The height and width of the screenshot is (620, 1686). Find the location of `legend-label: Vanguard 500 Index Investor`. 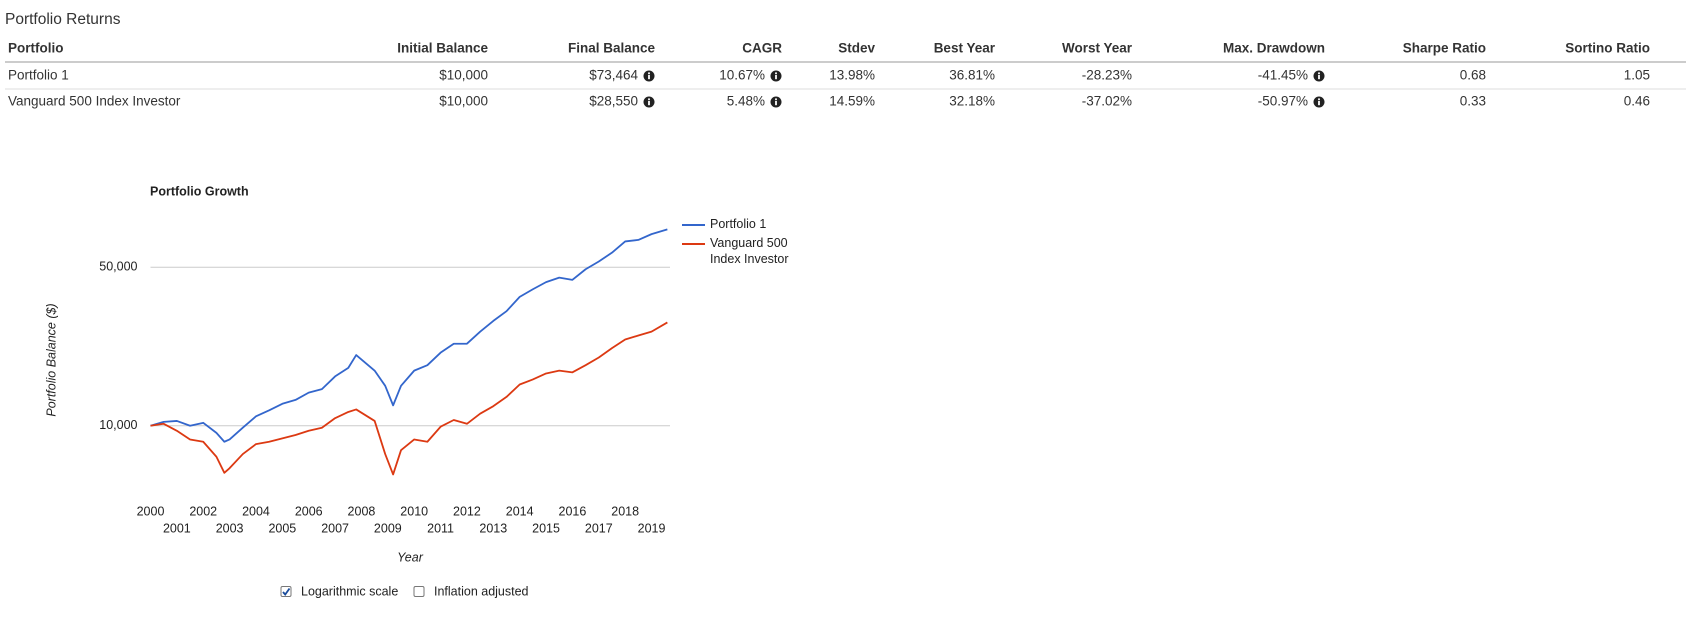

legend-label: Vanguard 500 Index Investor is located at coordinates (749, 251).